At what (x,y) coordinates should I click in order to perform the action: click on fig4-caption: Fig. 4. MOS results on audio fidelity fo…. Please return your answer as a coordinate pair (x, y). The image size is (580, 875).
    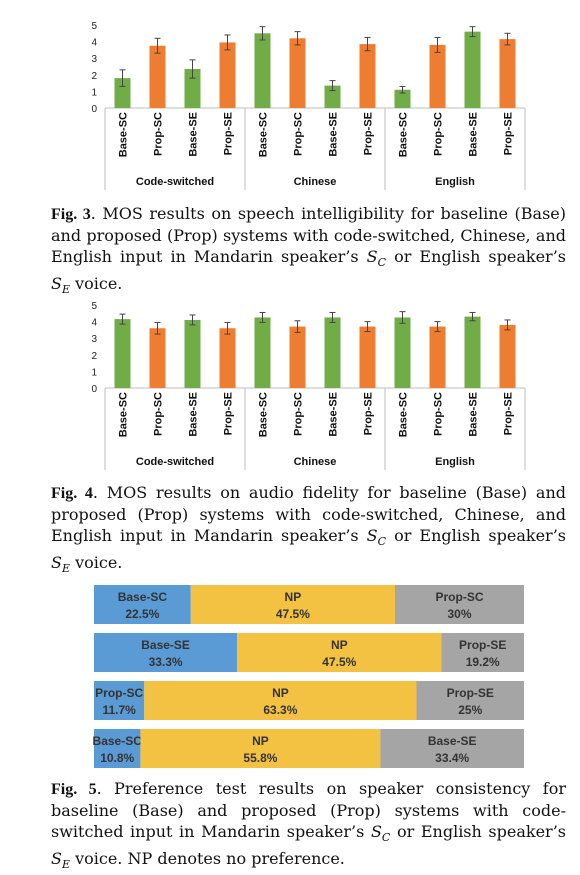
    Looking at the image, I should click on (308, 529).